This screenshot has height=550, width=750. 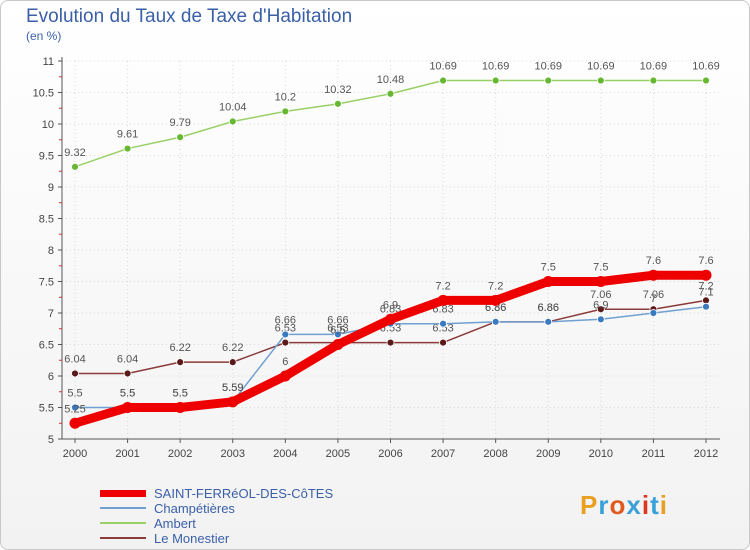 I want to click on y-tick-label: 5, so click(x=51, y=440).